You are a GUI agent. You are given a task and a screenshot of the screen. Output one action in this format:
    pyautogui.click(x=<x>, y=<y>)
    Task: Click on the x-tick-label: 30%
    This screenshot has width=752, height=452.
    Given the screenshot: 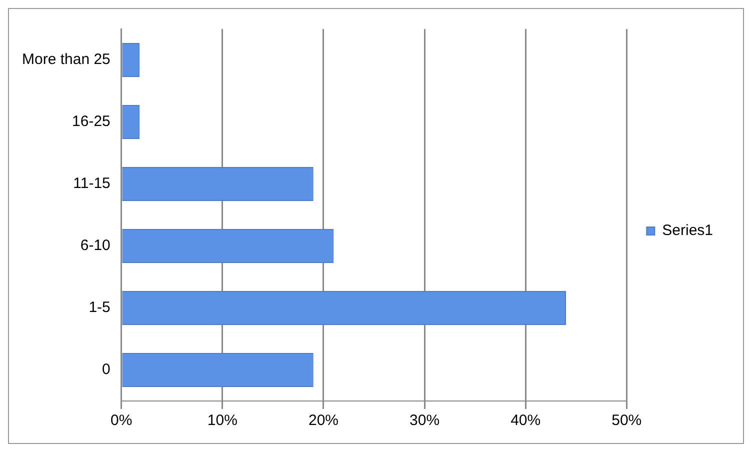 What is the action you would take?
    pyautogui.click(x=425, y=421)
    